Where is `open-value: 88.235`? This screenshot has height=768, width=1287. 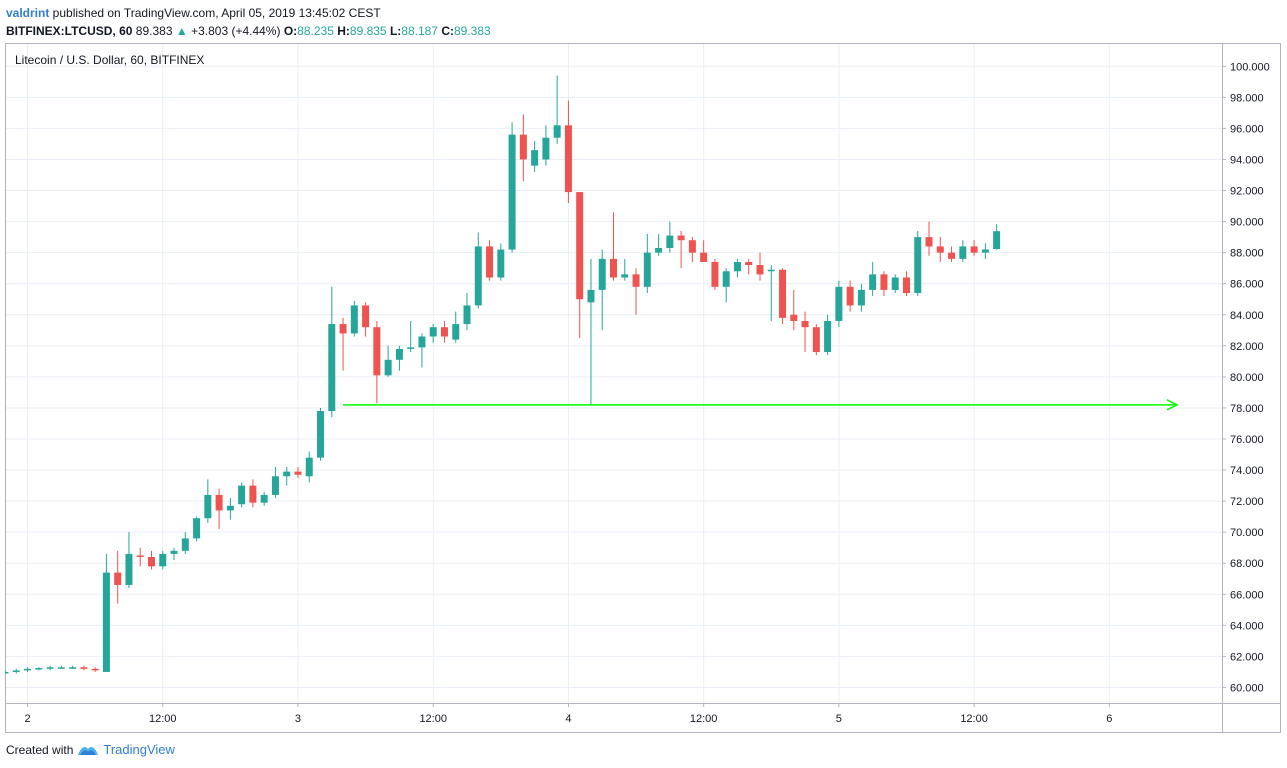
open-value: 88.235 is located at coordinates (315, 31).